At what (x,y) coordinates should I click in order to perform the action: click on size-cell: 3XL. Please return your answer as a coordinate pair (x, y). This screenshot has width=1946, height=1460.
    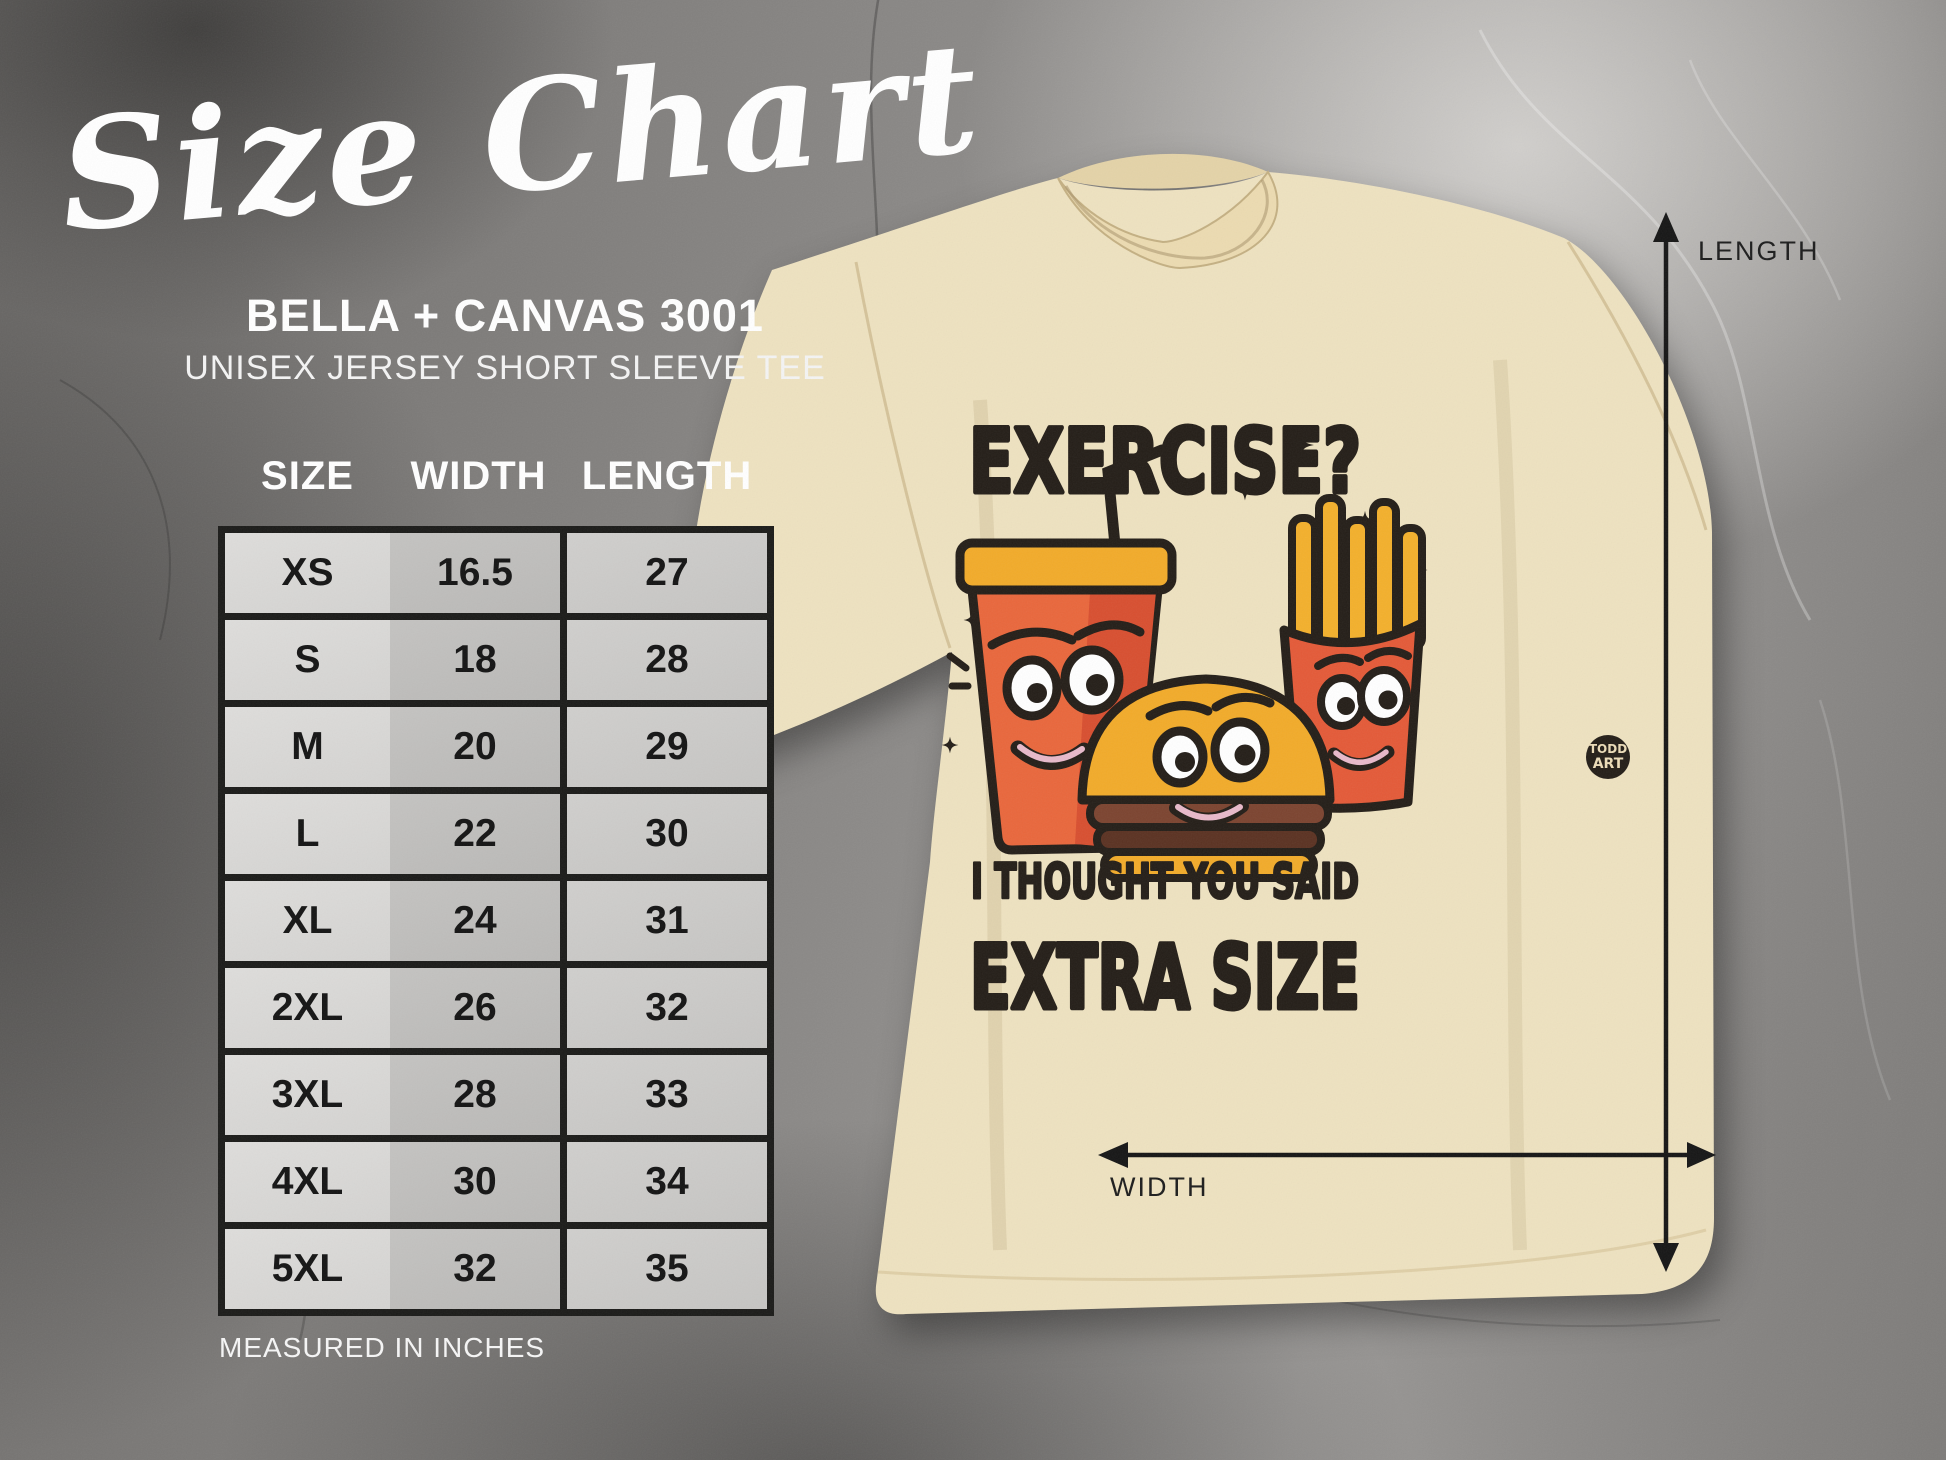
    Looking at the image, I should click on (307, 1095).